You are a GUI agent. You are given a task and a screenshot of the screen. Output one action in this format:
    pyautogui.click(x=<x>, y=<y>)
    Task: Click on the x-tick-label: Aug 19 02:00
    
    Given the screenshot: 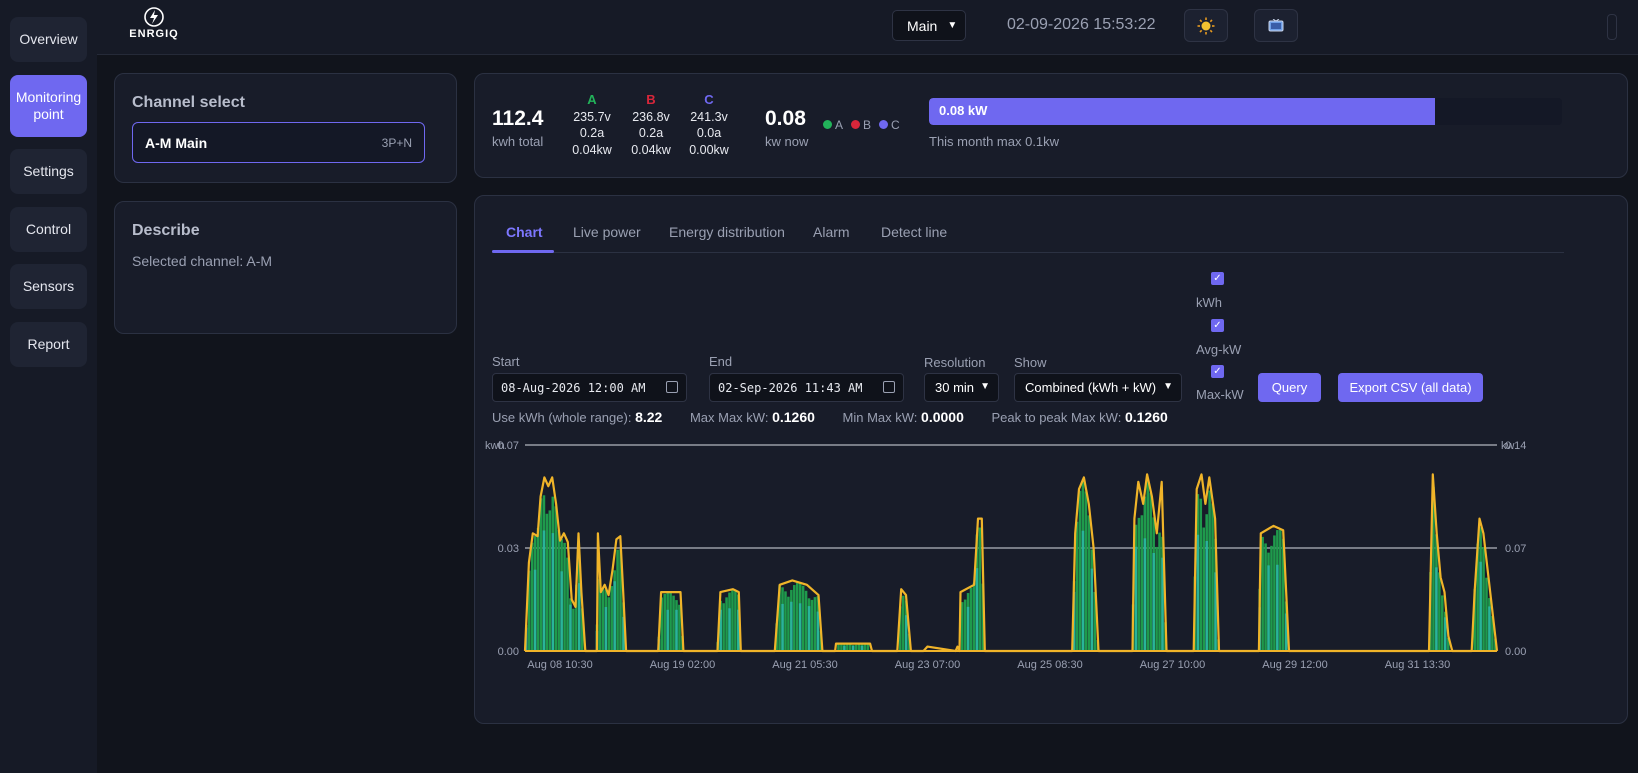 What is the action you would take?
    pyautogui.click(x=682, y=665)
    